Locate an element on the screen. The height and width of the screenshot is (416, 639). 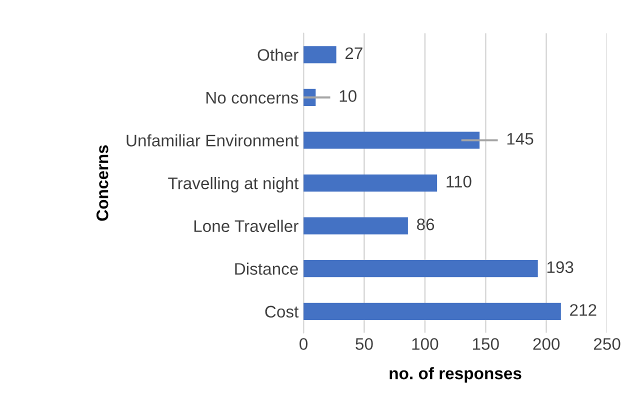
x-tick-label: 200 is located at coordinates (546, 344).